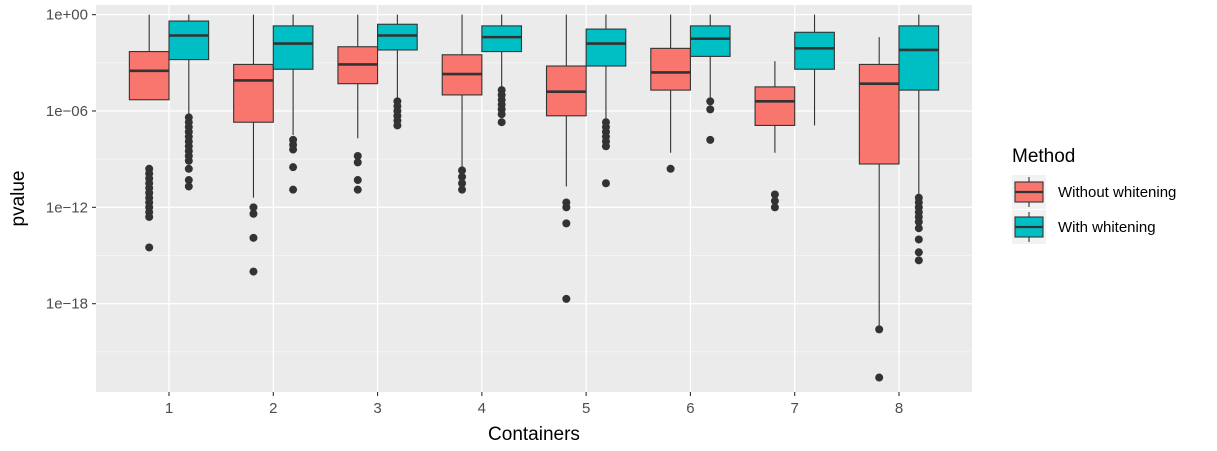  What do you see at coordinates (775, 136) in the screenshot?
I see `box-7-without-whitening` at bounding box center [775, 136].